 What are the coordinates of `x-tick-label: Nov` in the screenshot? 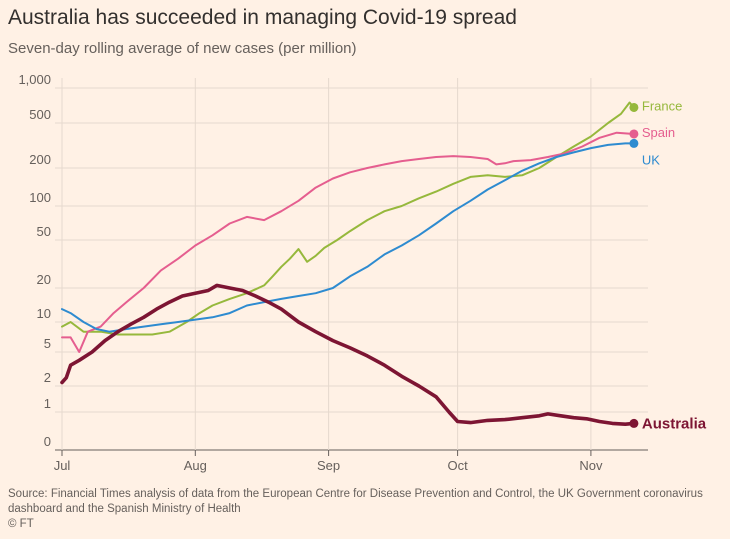 It's located at (591, 465).